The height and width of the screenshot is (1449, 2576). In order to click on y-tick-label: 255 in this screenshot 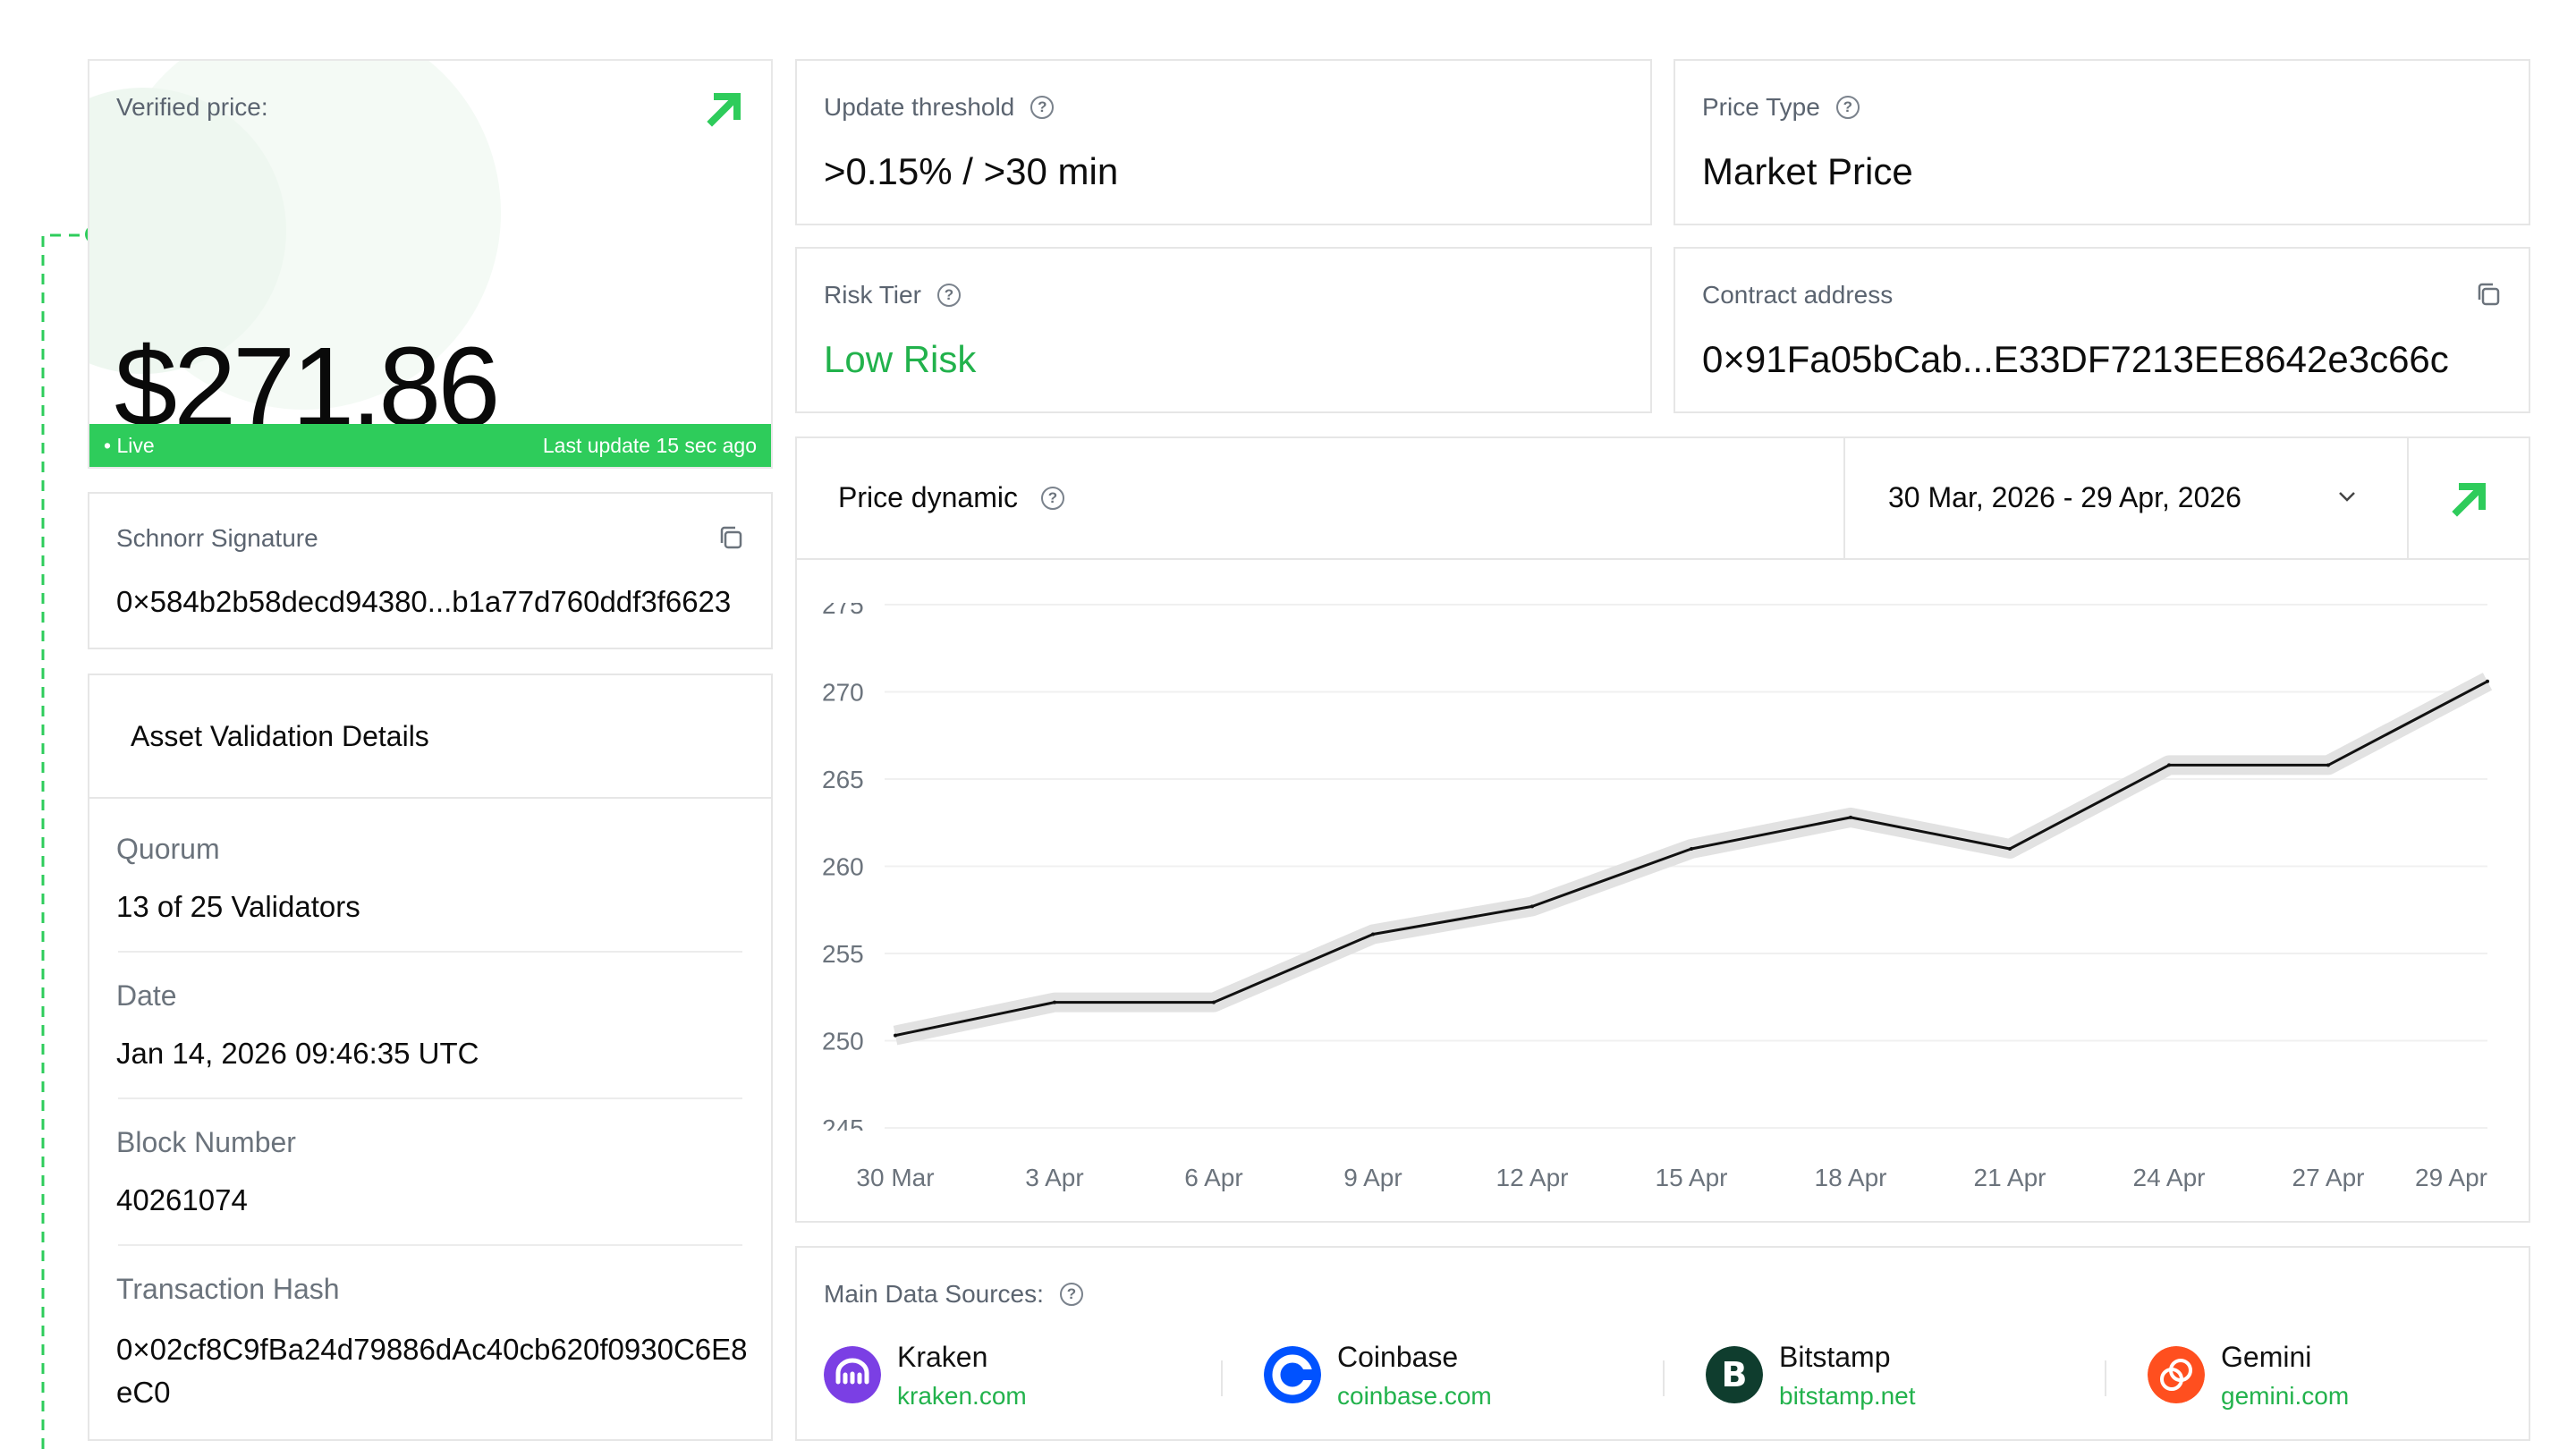, I will do `click(843, 954)`.